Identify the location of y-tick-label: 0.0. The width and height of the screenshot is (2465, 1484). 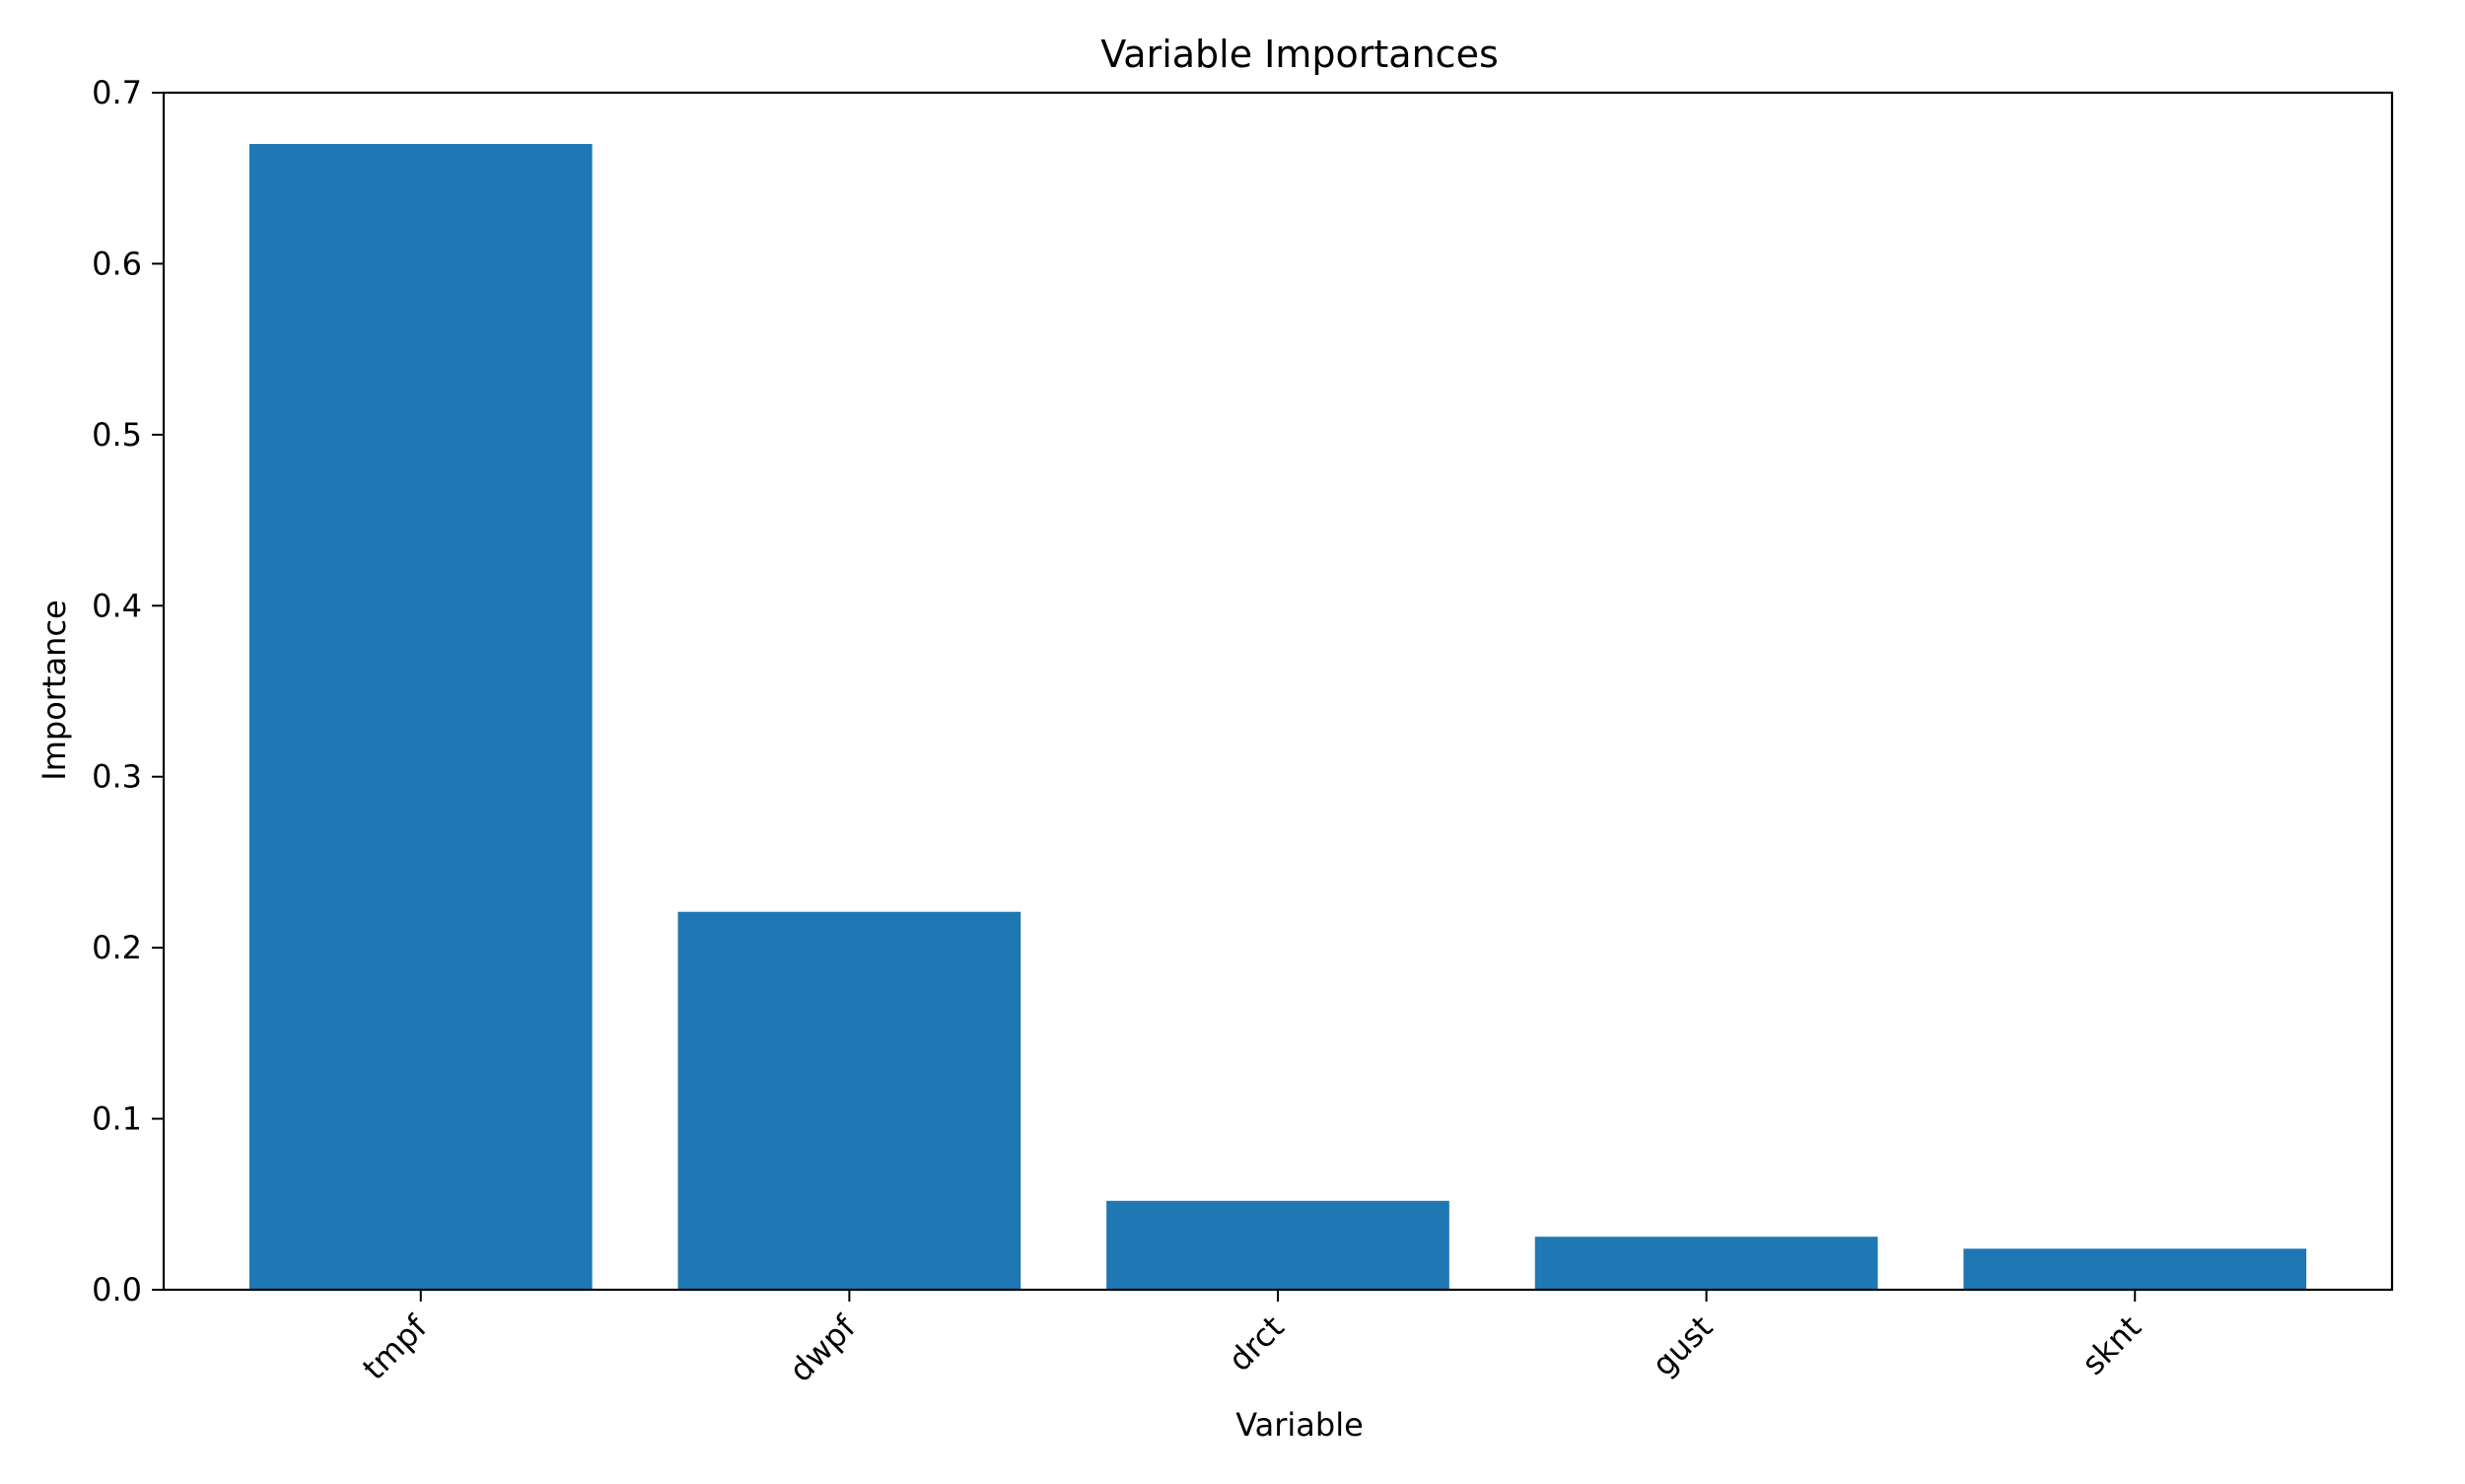
(117, 1289).